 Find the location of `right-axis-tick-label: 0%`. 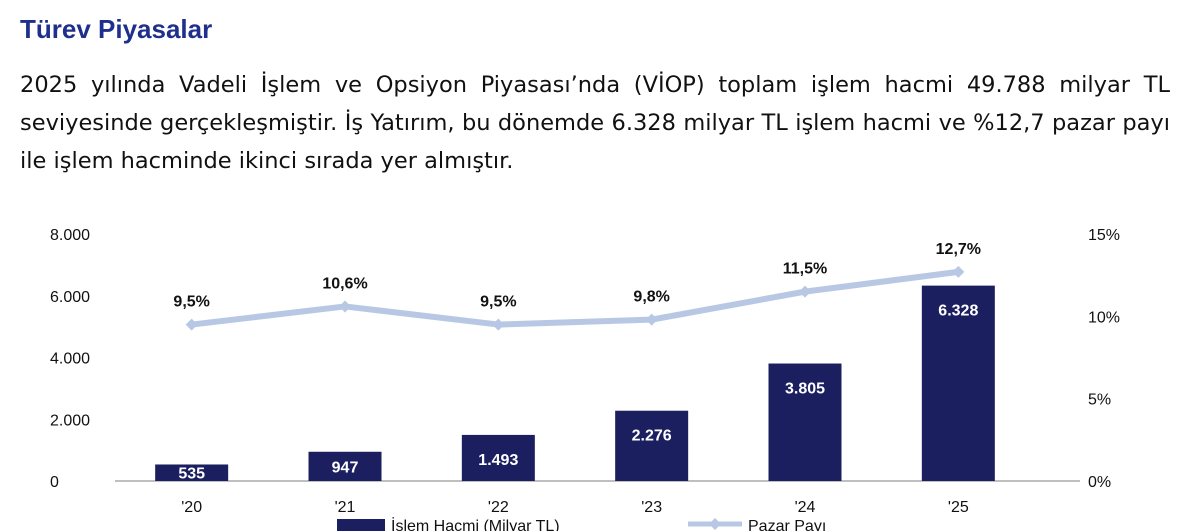

right-axis-tick-label: 0% is located at coordinates (1099, 482).